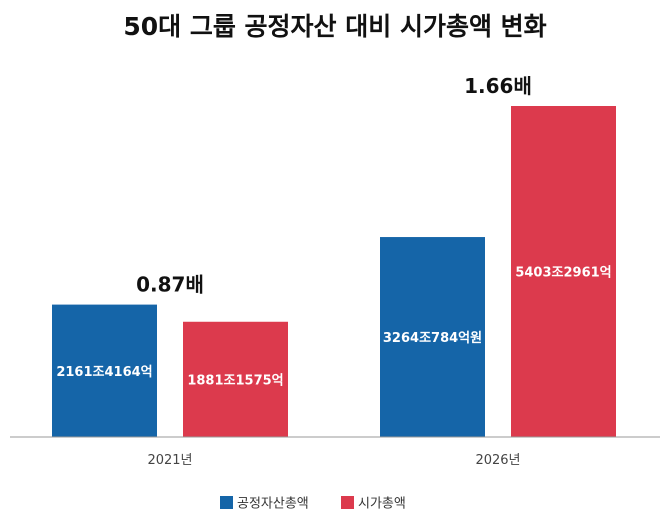 Image resolution: width=670 pixels, height=523 pixels. Describe the element at coordinates (334, 26) in the screenshot. I see `chart-title: 50대 그룹 공정자산 대비 시가총액 변화` at that location.